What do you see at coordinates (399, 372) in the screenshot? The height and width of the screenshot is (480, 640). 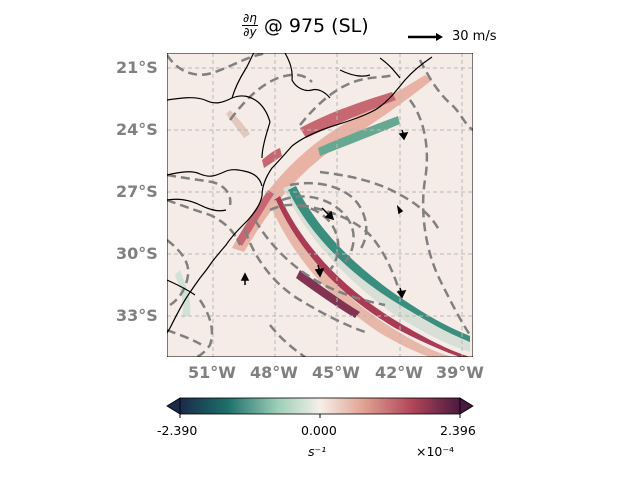 I see `lon-label-42w: 42°W` at bounding box center [399, 372].